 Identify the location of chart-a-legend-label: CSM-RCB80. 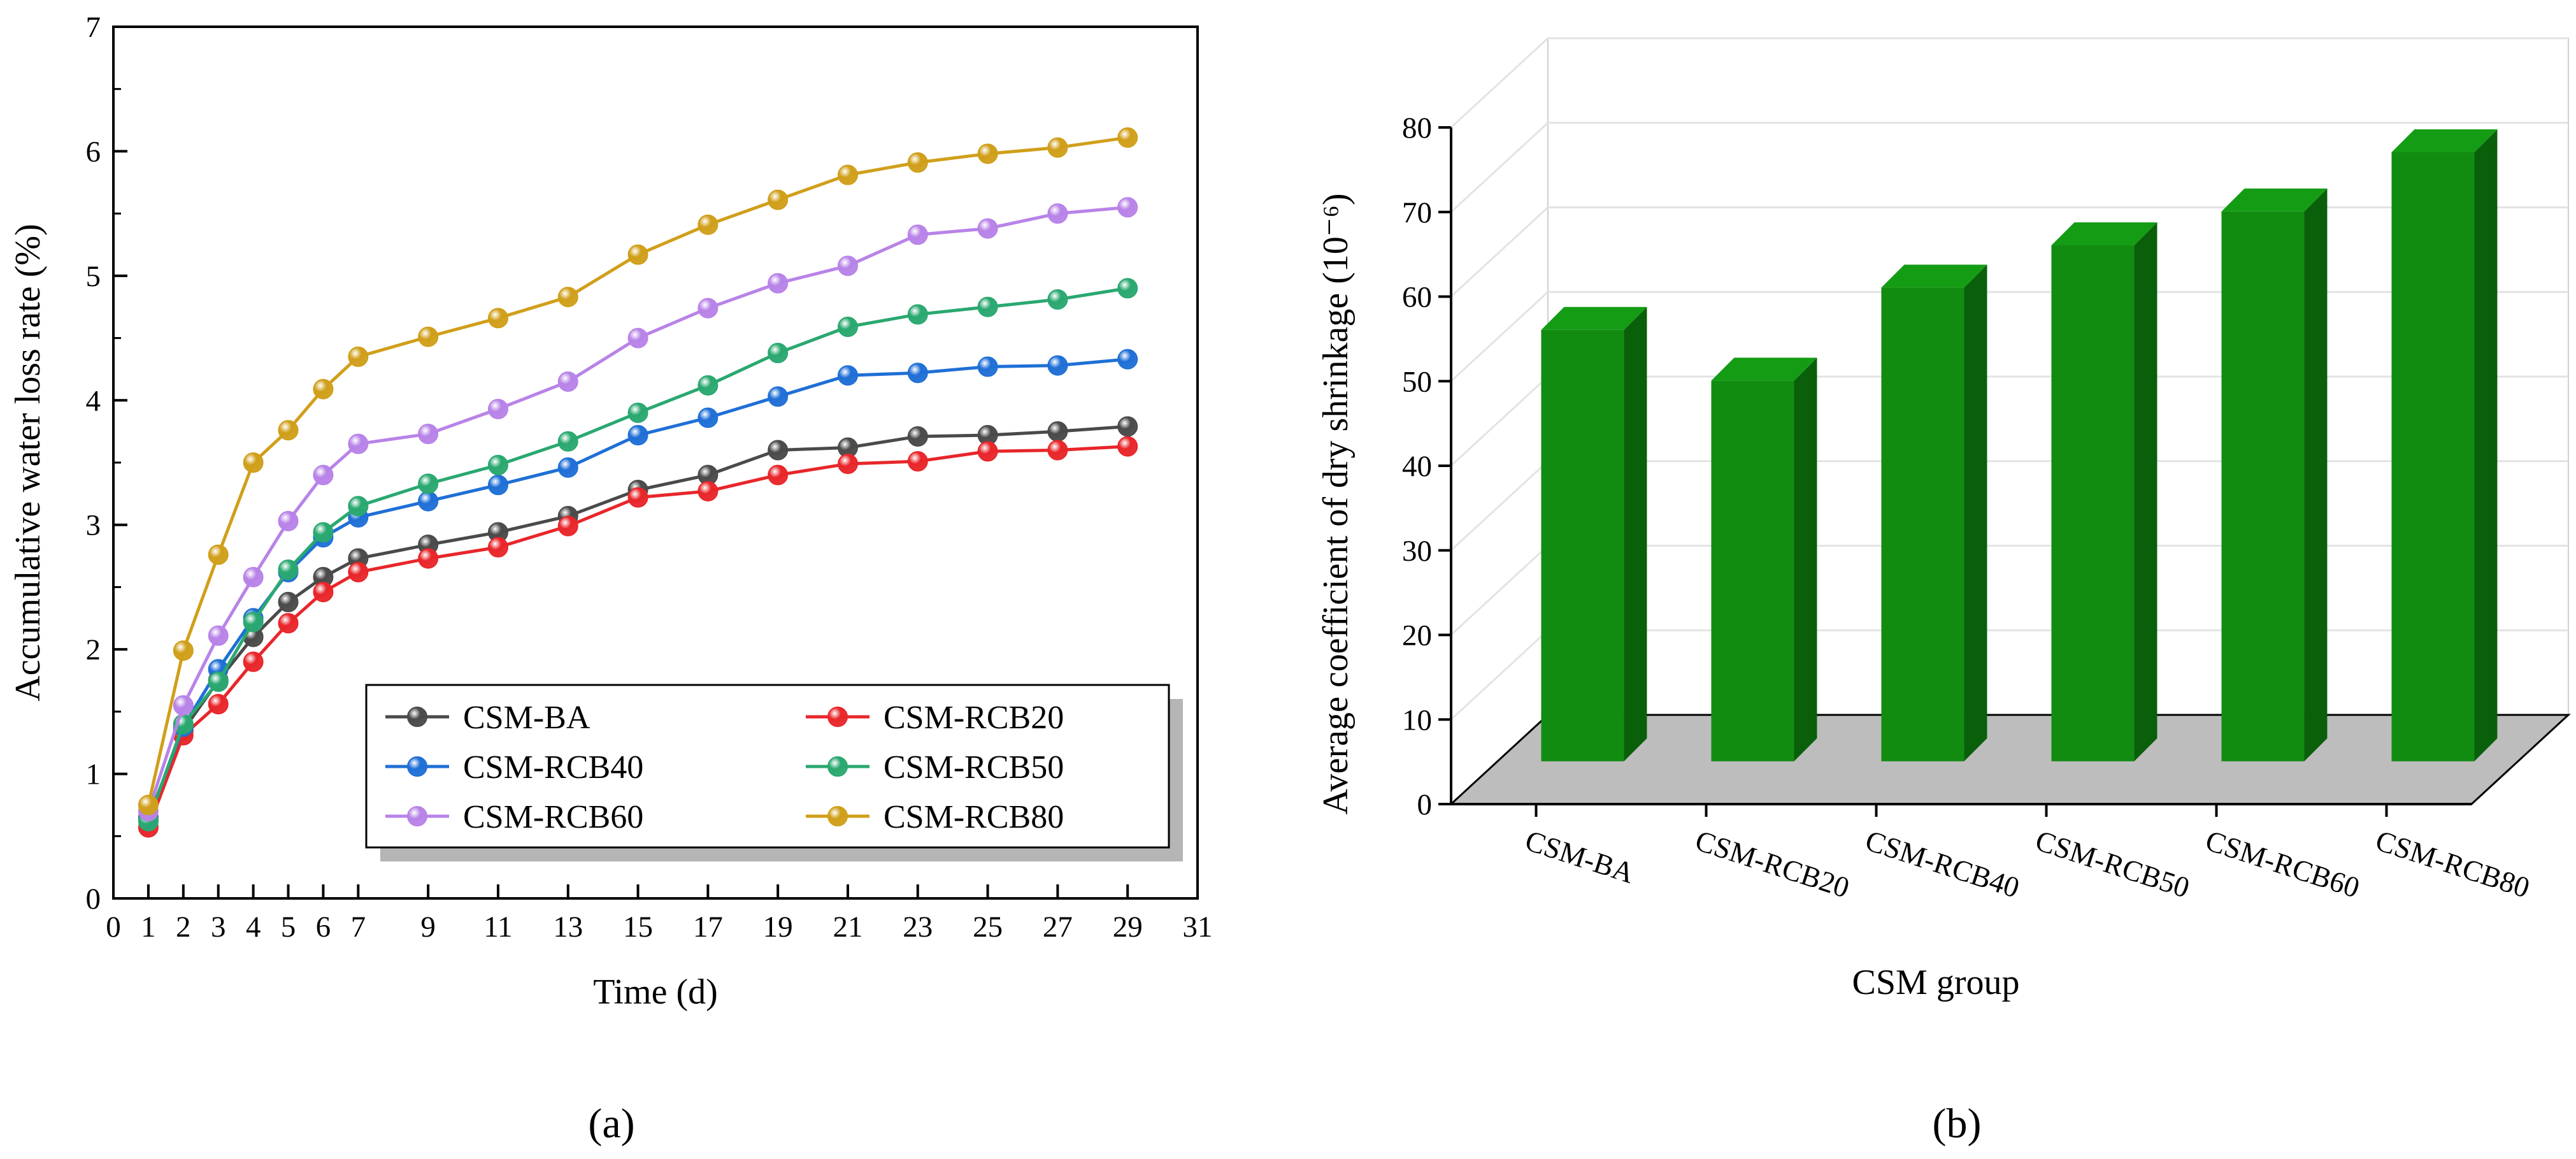
(974, 817).